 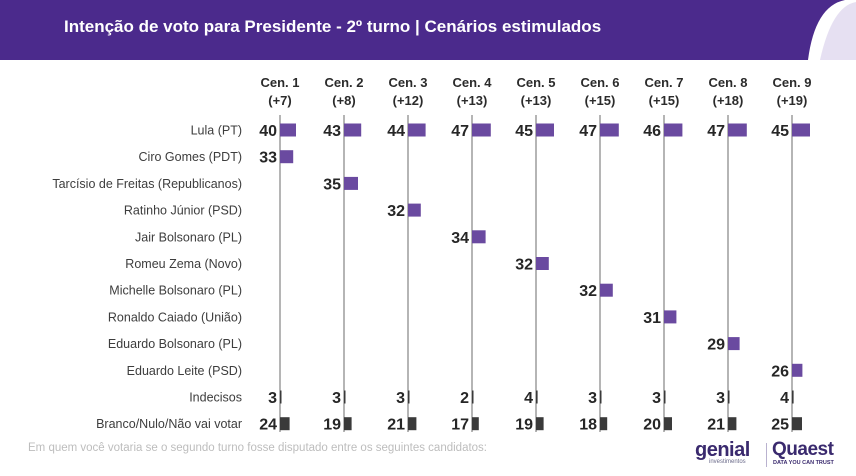 What do you see at coordinates (215, 398) in the screenshot?
I see `row-label: Indecisos` at bounding box center [215, 398].